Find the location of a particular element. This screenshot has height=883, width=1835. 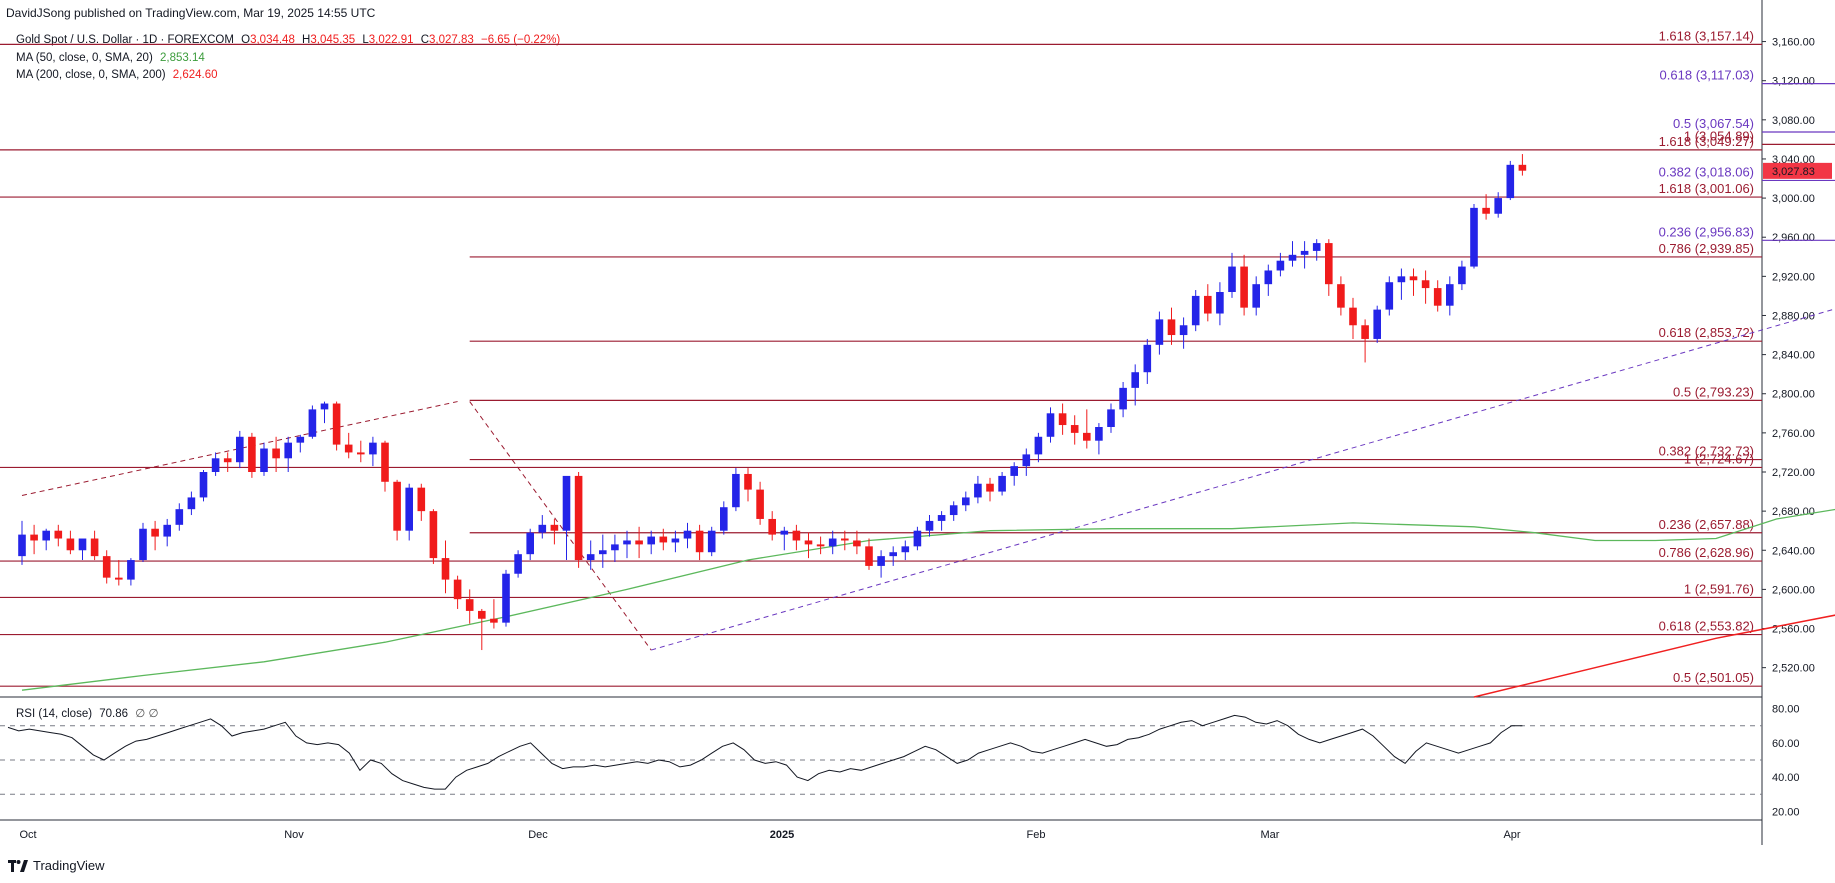

fib-level-label: 0.618 (3,117.03) is located at coordinates (1707, 75).